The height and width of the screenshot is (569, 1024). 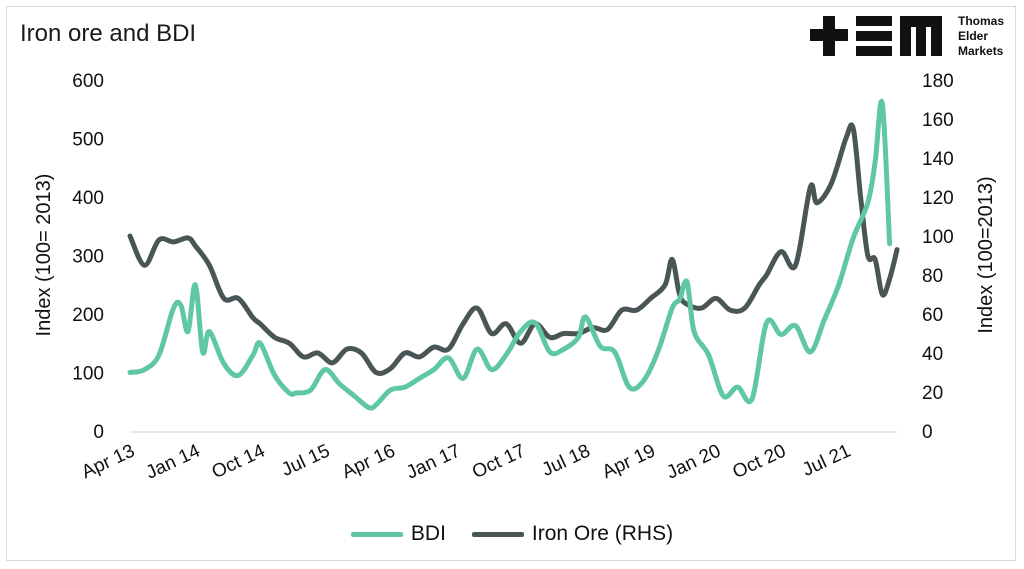 I want to click on y-tick-left-label: 200, so click(x=88, y=315).